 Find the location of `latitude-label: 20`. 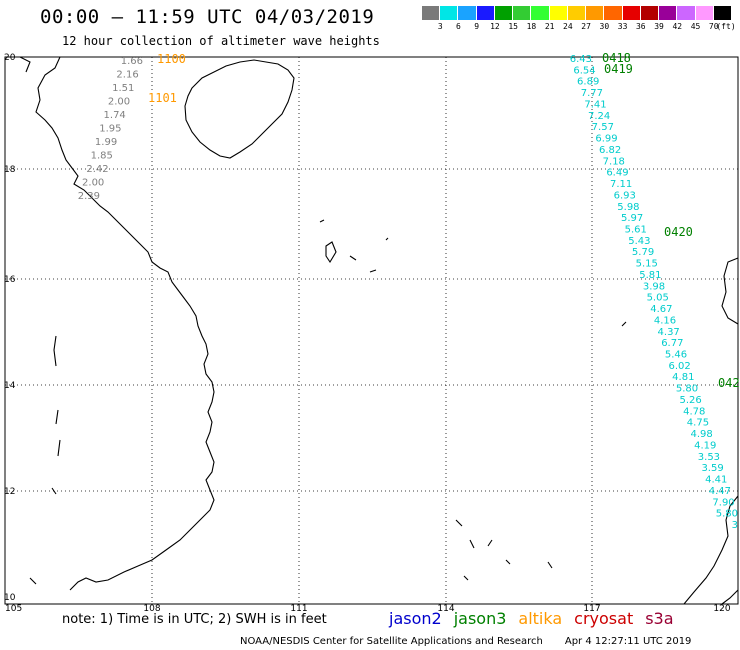

latitude-label: 20 is located at coordinates (10, 58).